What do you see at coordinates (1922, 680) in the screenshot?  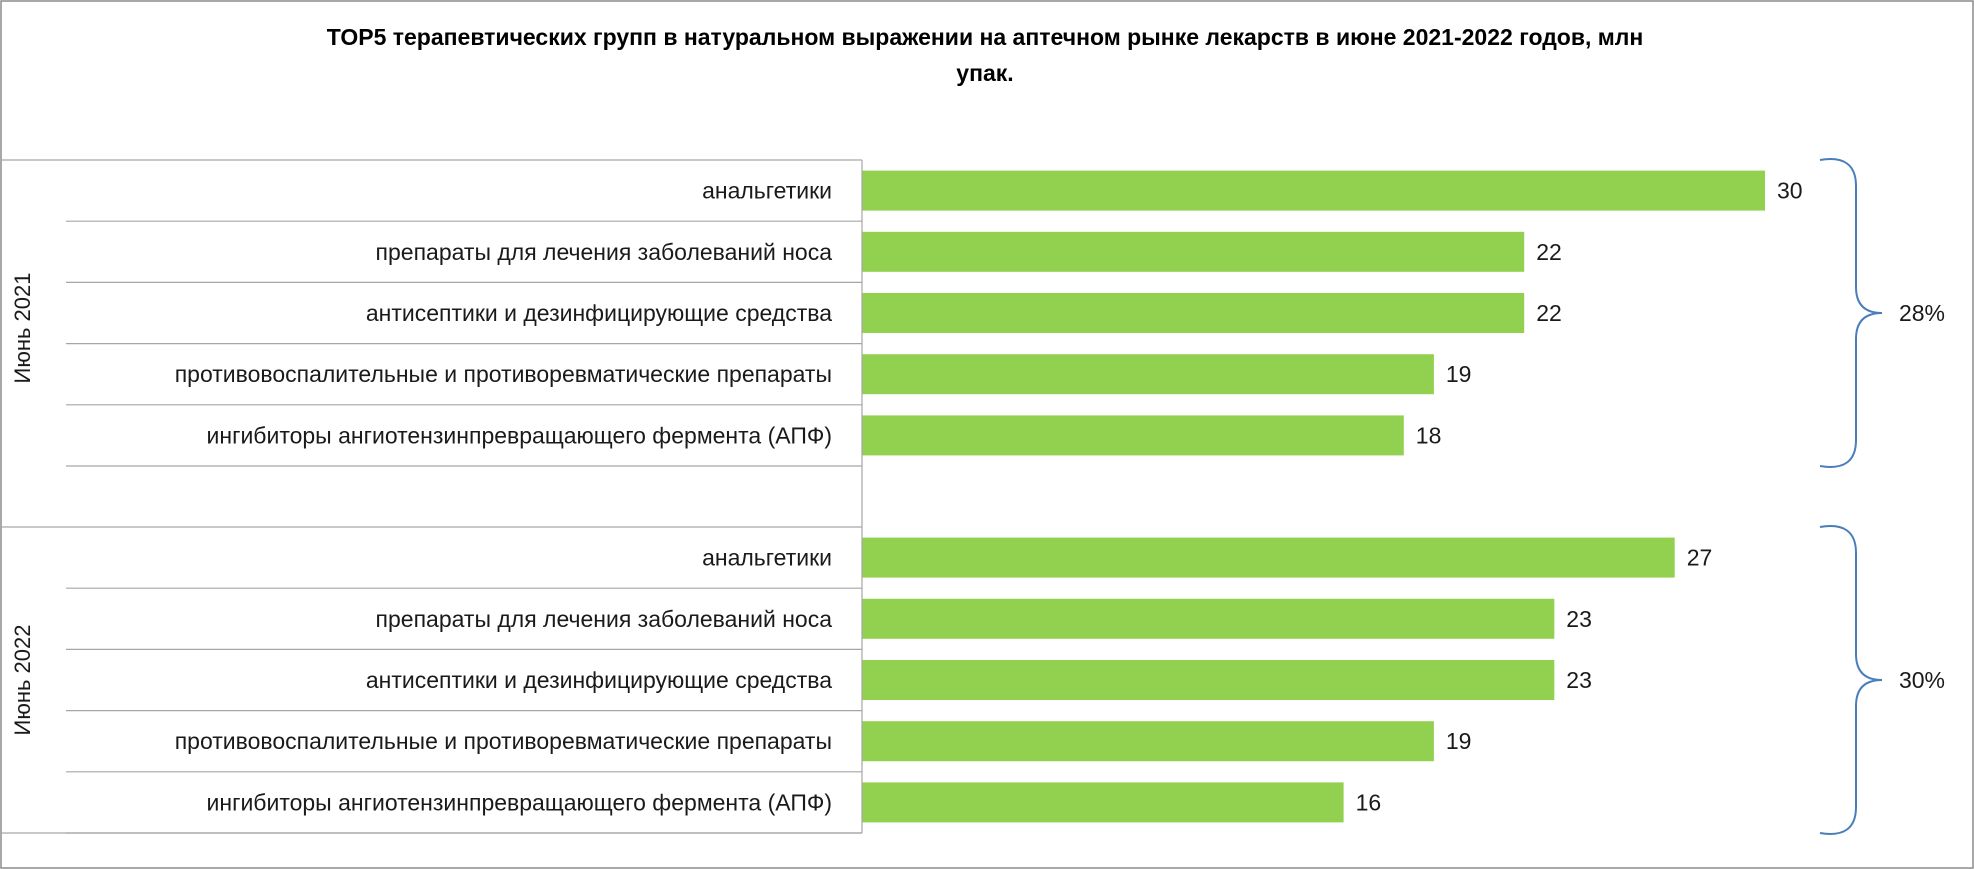 I see `group-share-label: 30%` at bounding box center [1922, 680].